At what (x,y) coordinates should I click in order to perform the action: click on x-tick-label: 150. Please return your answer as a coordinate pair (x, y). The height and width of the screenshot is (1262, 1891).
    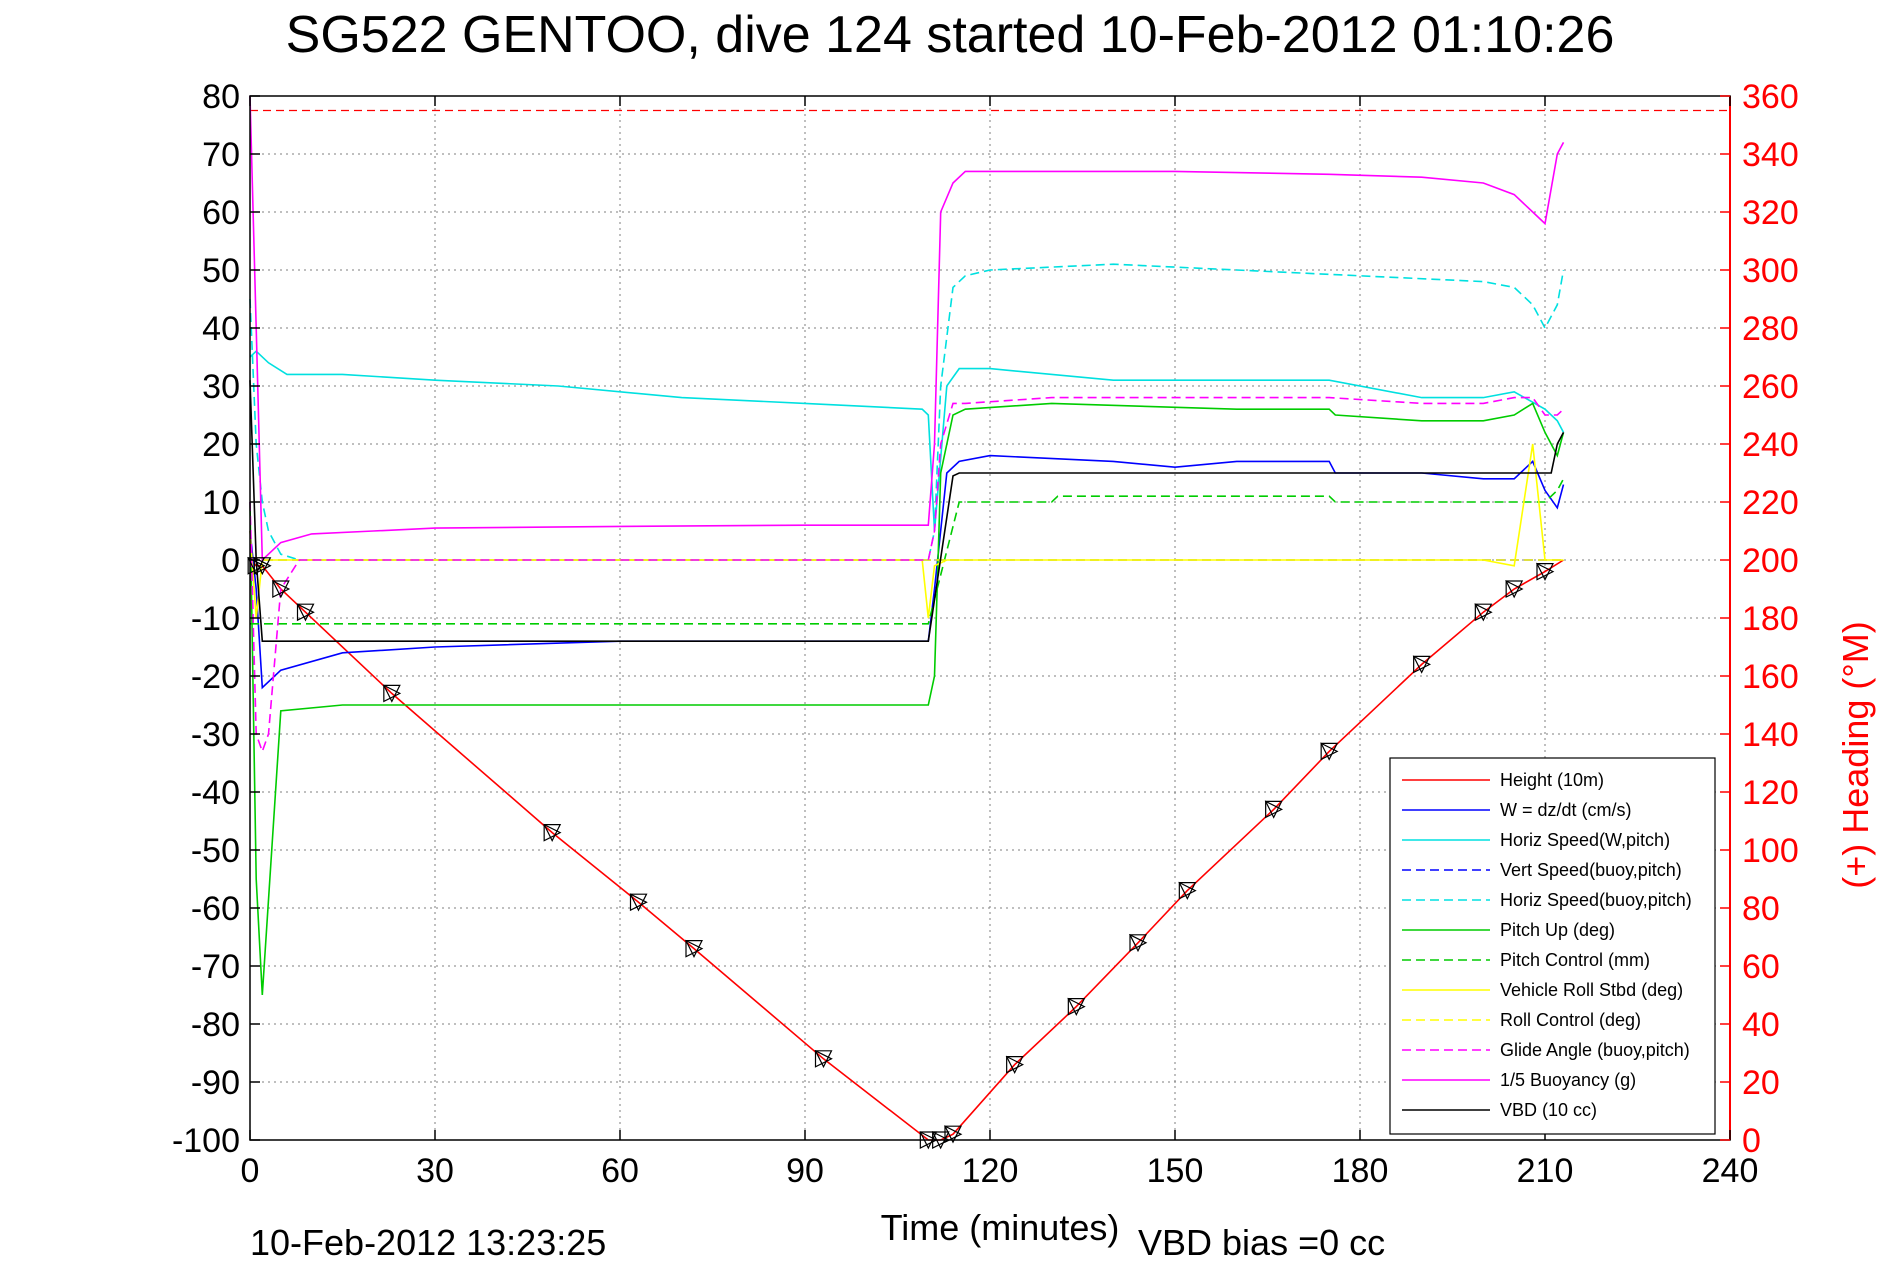
    Looking at the image, I should click on (1175, 1171).